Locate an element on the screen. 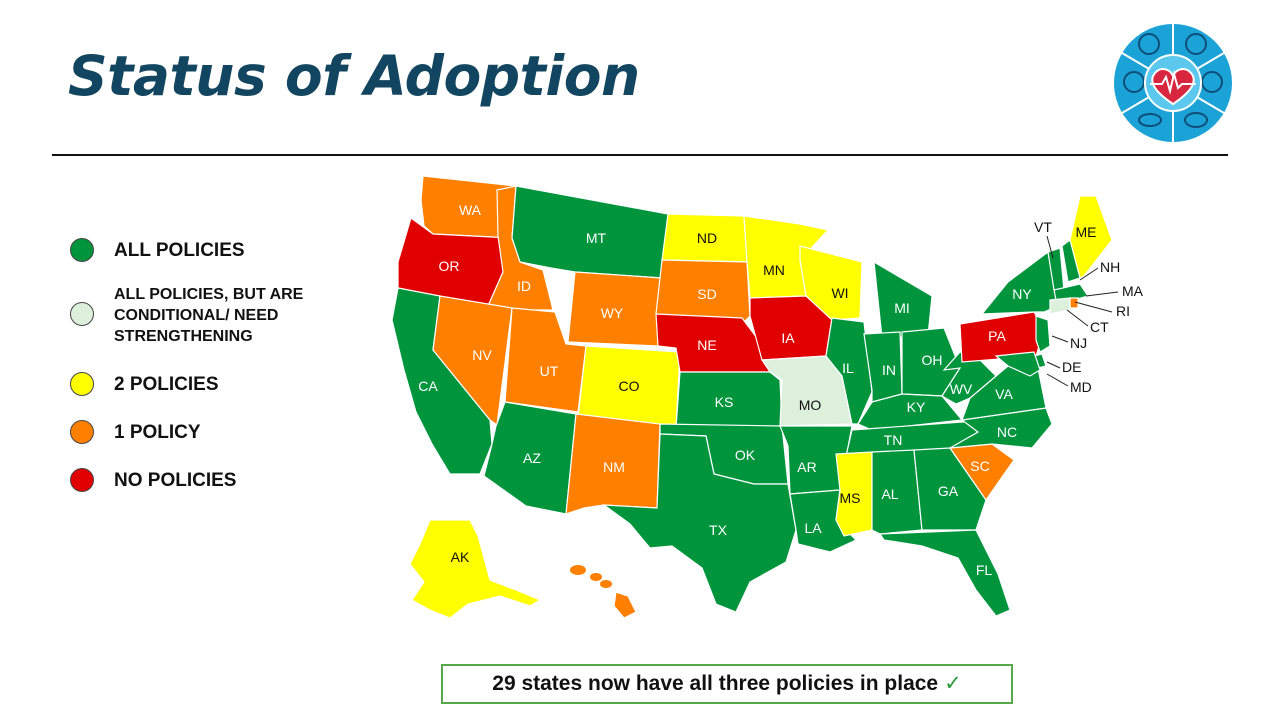 The height and width of the screenshot is (720, 1280). state-nh is located at coordinates (1071, 260).